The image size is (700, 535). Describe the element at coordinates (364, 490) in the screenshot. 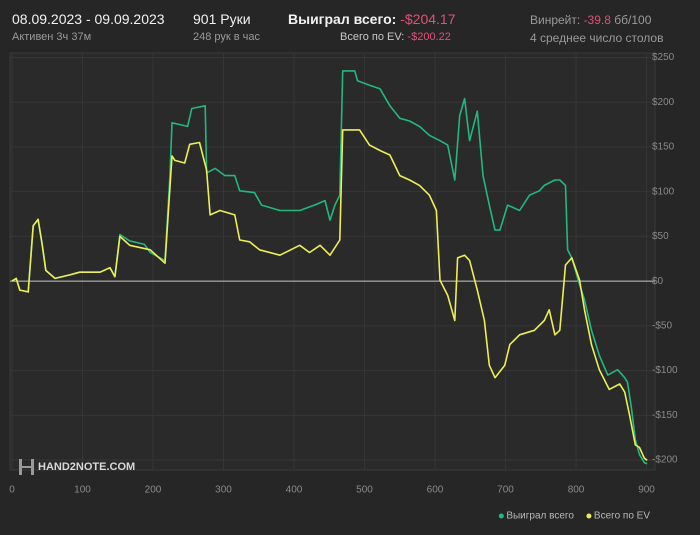

I see `x-tick-label: 500` at that location.